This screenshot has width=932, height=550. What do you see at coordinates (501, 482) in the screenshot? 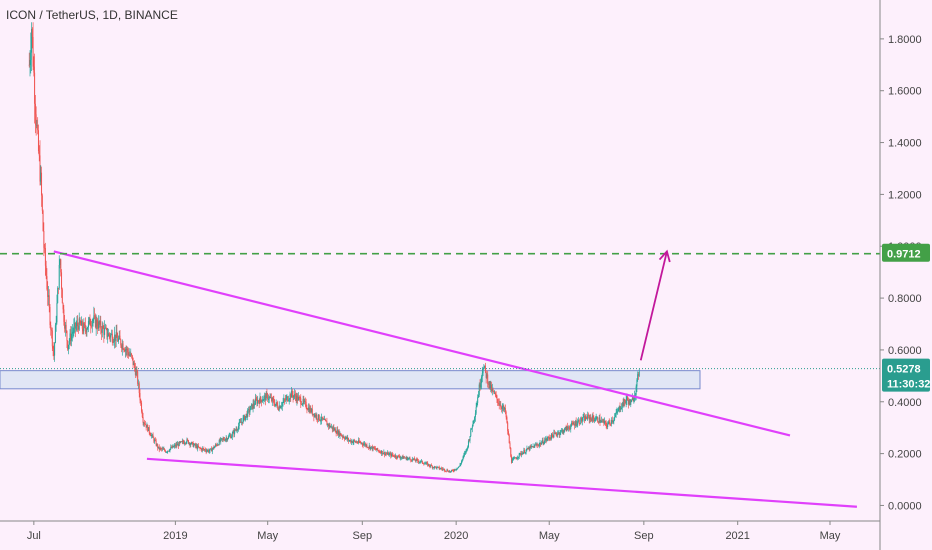
I see `lower-trendline` at bounding box center [501, 482].